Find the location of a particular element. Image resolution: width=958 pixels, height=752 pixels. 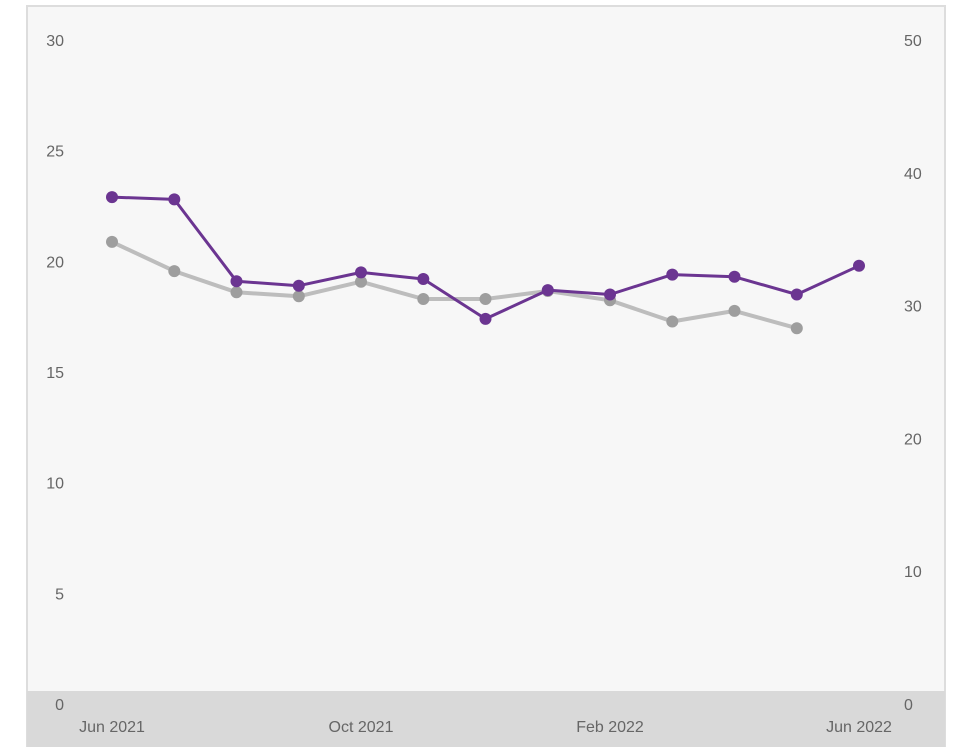

x-axis-band is located at coordinates (486, 719).